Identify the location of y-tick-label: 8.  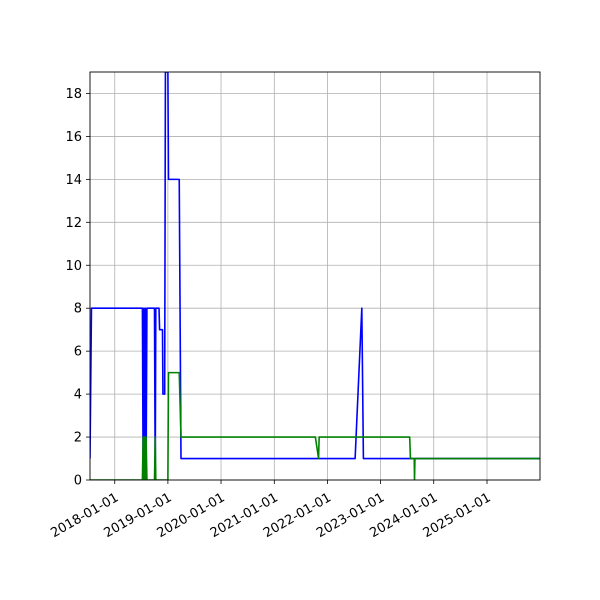
(78, 309).